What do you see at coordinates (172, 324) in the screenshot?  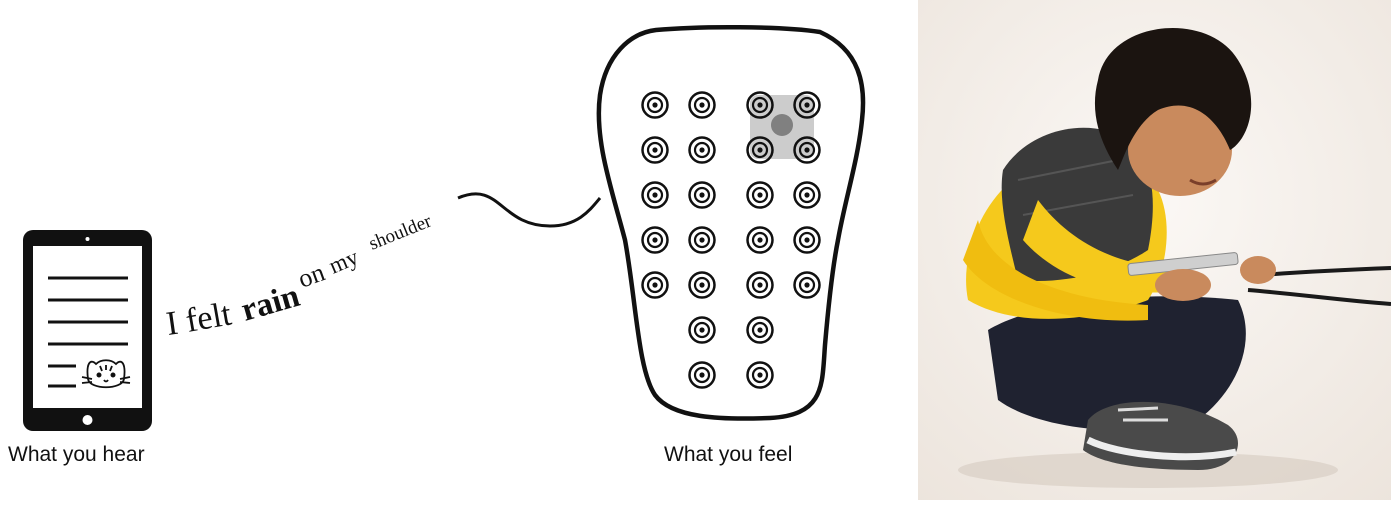 I see `word-i: I` at bounding box center [172, 324].